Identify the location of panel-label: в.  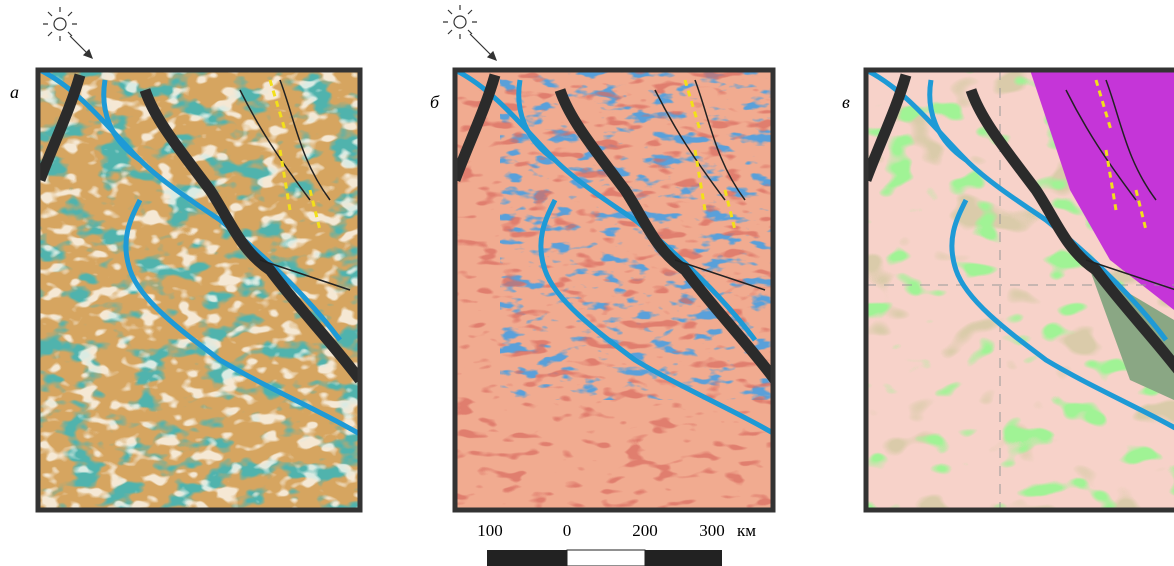
(846, 102).